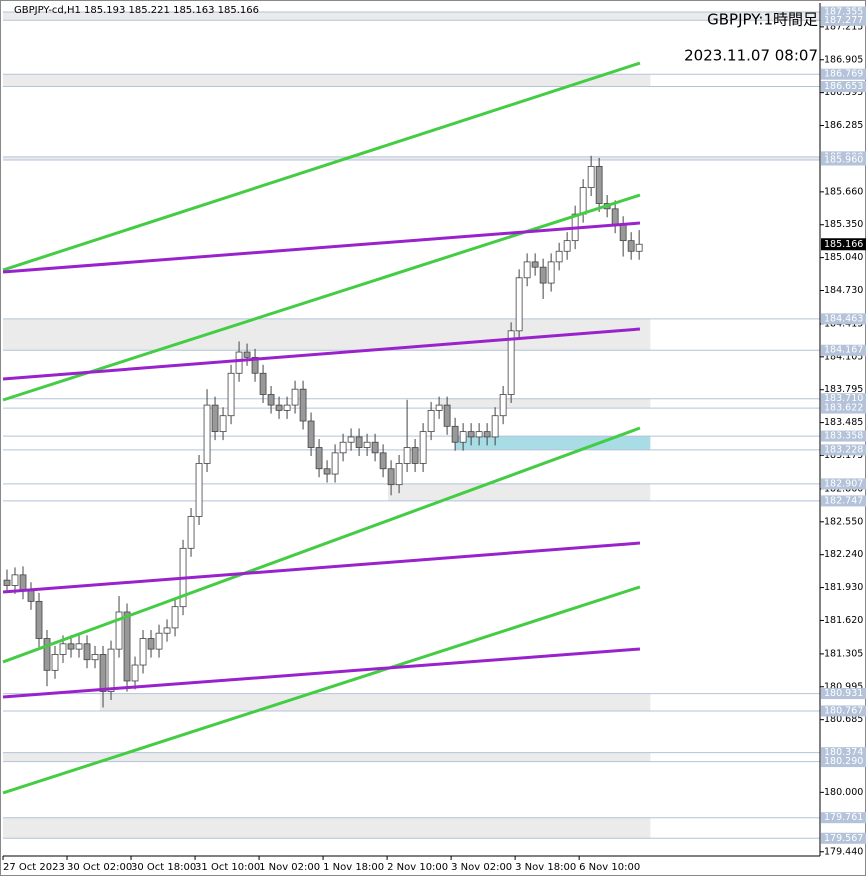 This screenshot has height=876, width=866. Describe the element at coordinates (843, 455) in the screenshot. I see `y-tick-label: 183.175` at that location.